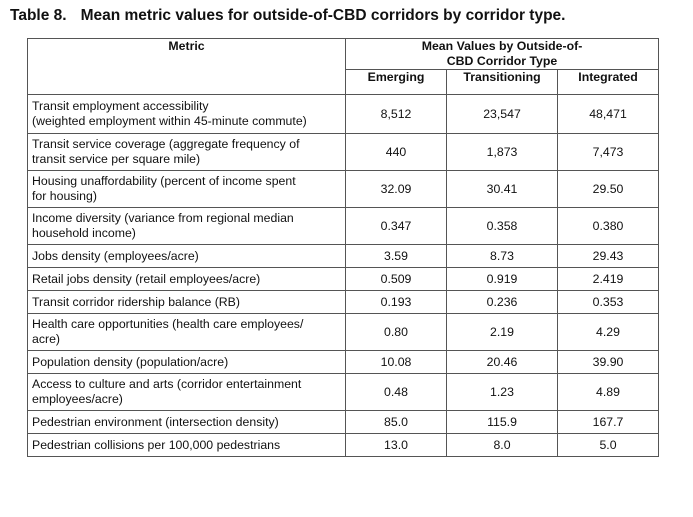 This screenshot has height=517, width=693. What do you see at coordinates (64, 196) in the screenshot?
I see `metric-name-line: for housing)` at bounding box center [64, 196].